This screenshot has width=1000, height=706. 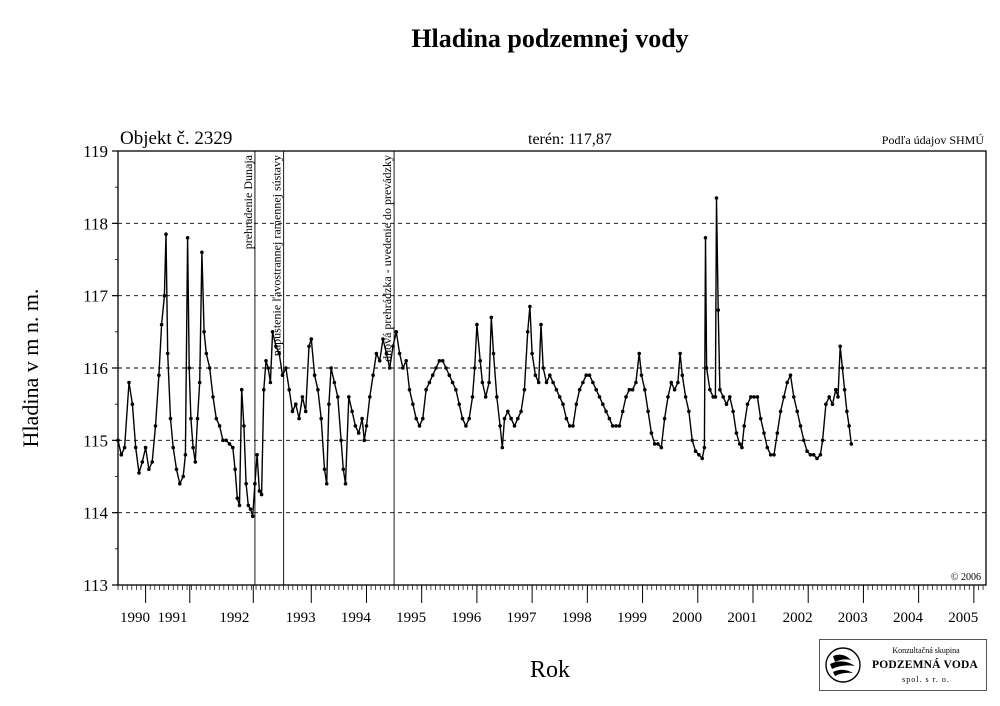 What do you see at coordinates (933, 140) in the screenshot?
I see `source-label: Podľa údajov SHMÚ` at bounding box center [933, 140].